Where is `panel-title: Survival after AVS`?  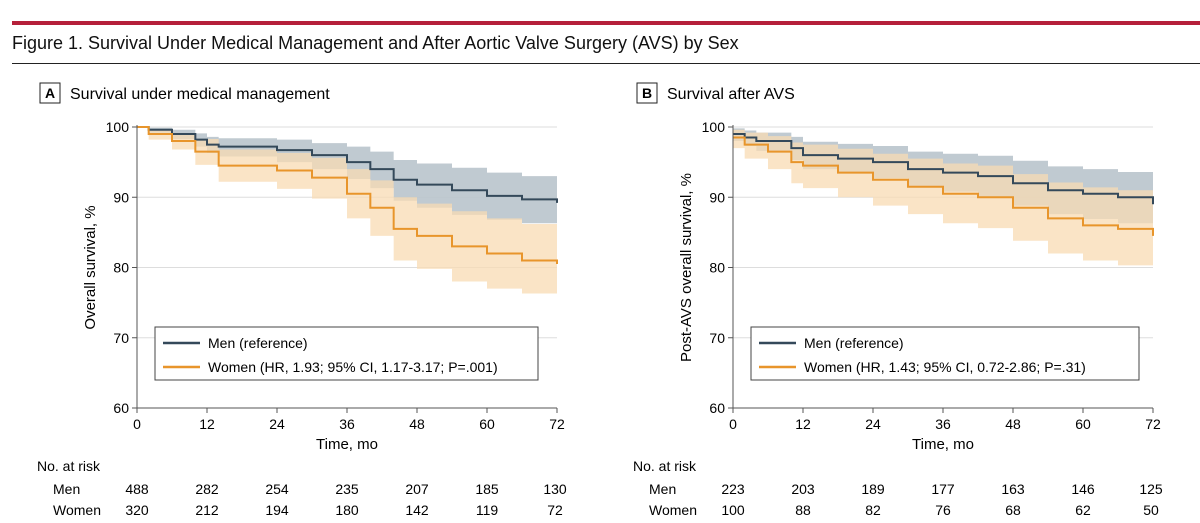
panel-title: Survival after AVS is located at coordinates (731, 94).